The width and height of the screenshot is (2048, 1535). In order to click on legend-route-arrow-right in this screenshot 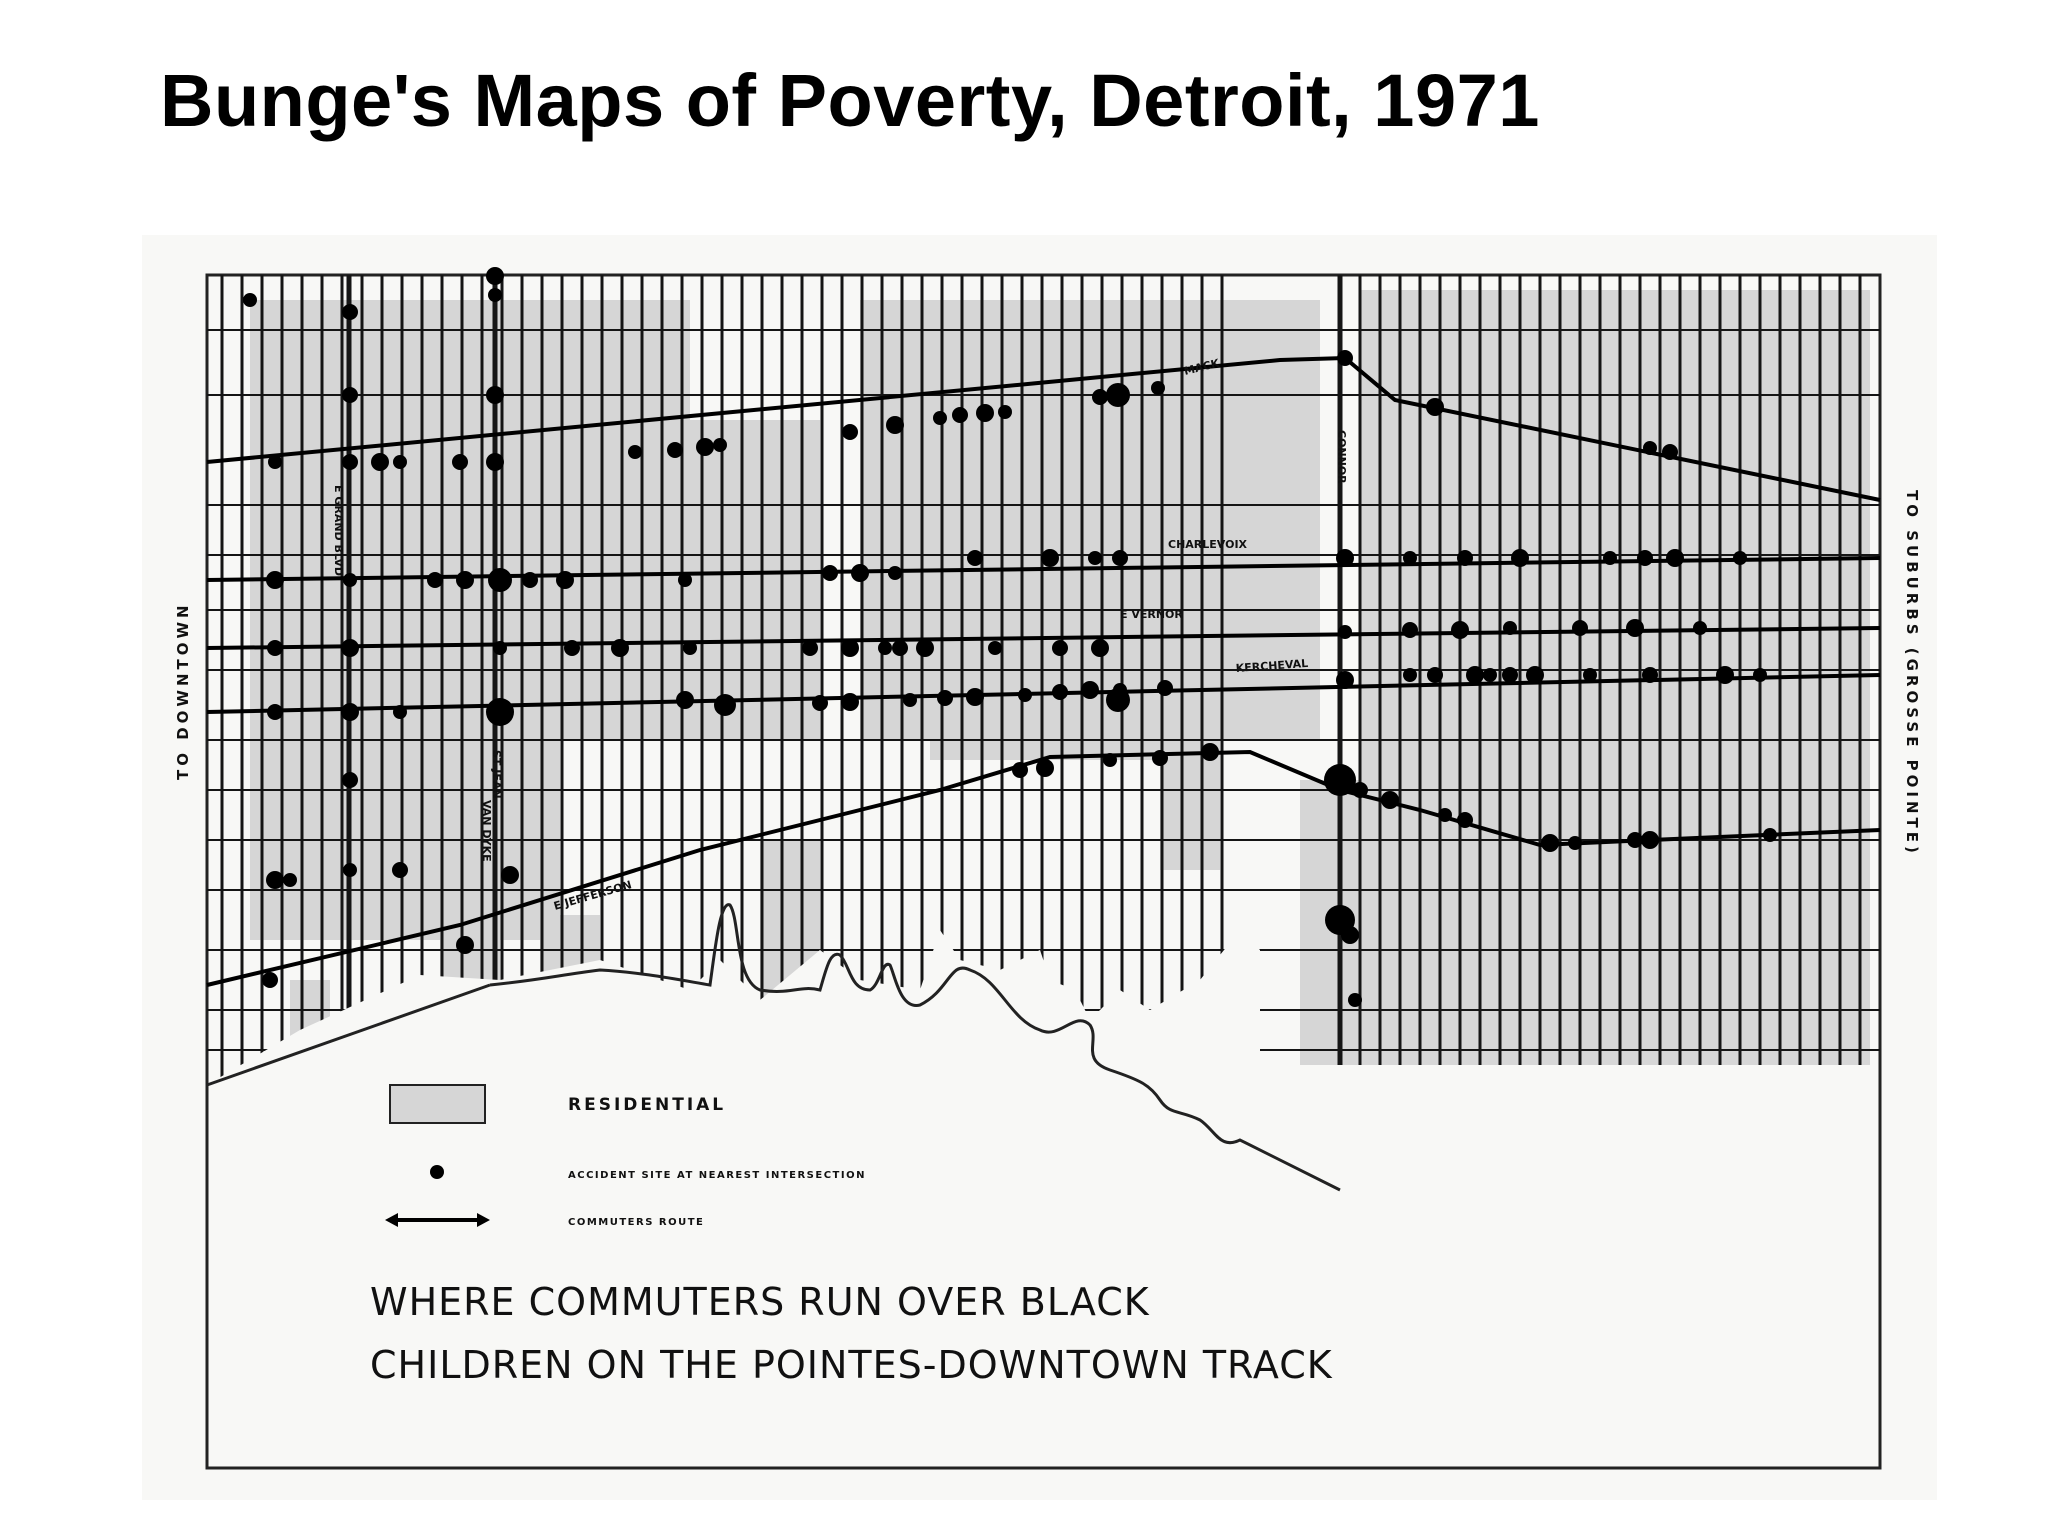, I will do `click(483, 1220)`.